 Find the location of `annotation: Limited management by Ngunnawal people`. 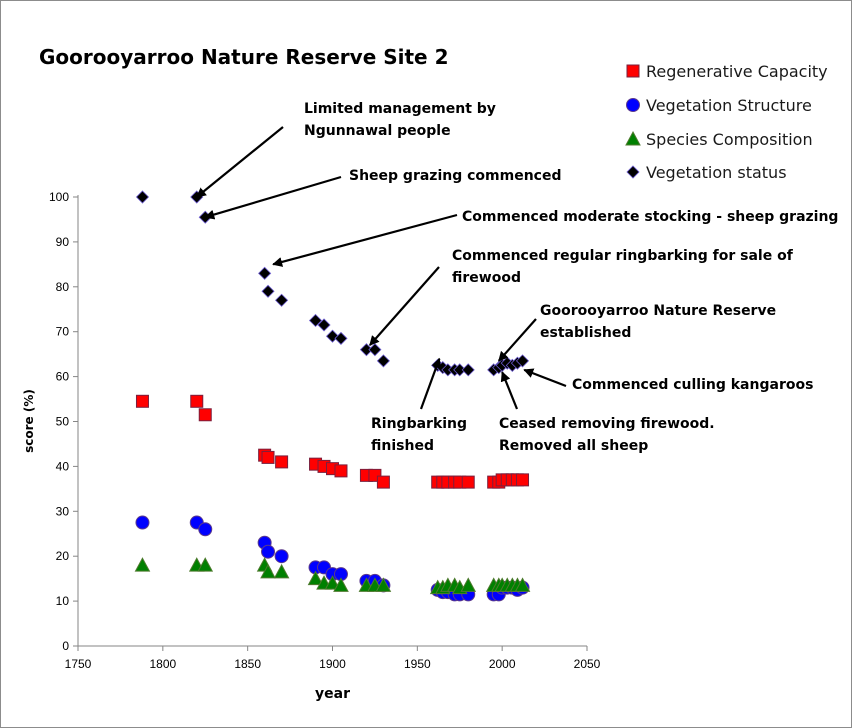

annotation: Limited management by Ngunnawal people is located at coordinates (345, 149).